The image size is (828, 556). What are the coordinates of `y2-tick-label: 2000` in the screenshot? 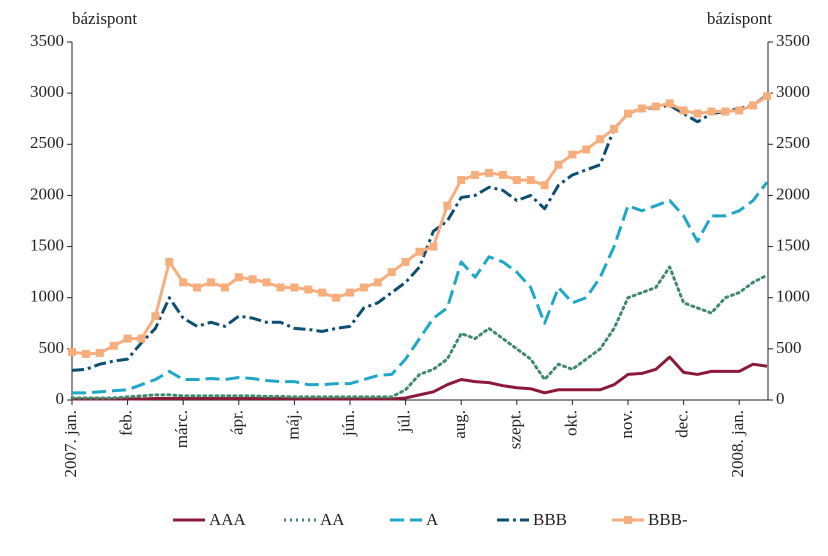 It's located at (793, 193).